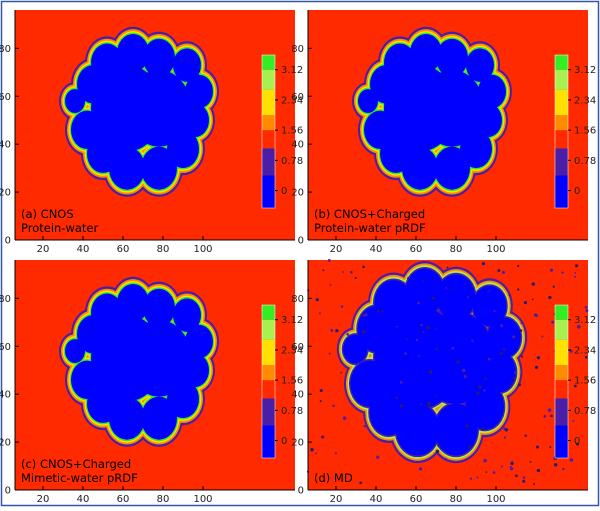  I want to click on colorbar-tick-label: 0, so click(284, 441).